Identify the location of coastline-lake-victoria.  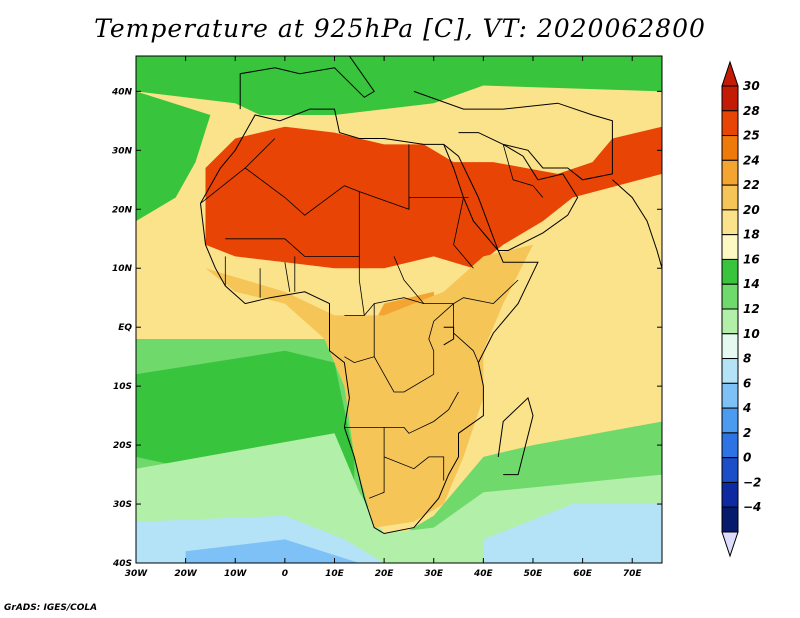
(449, 336).